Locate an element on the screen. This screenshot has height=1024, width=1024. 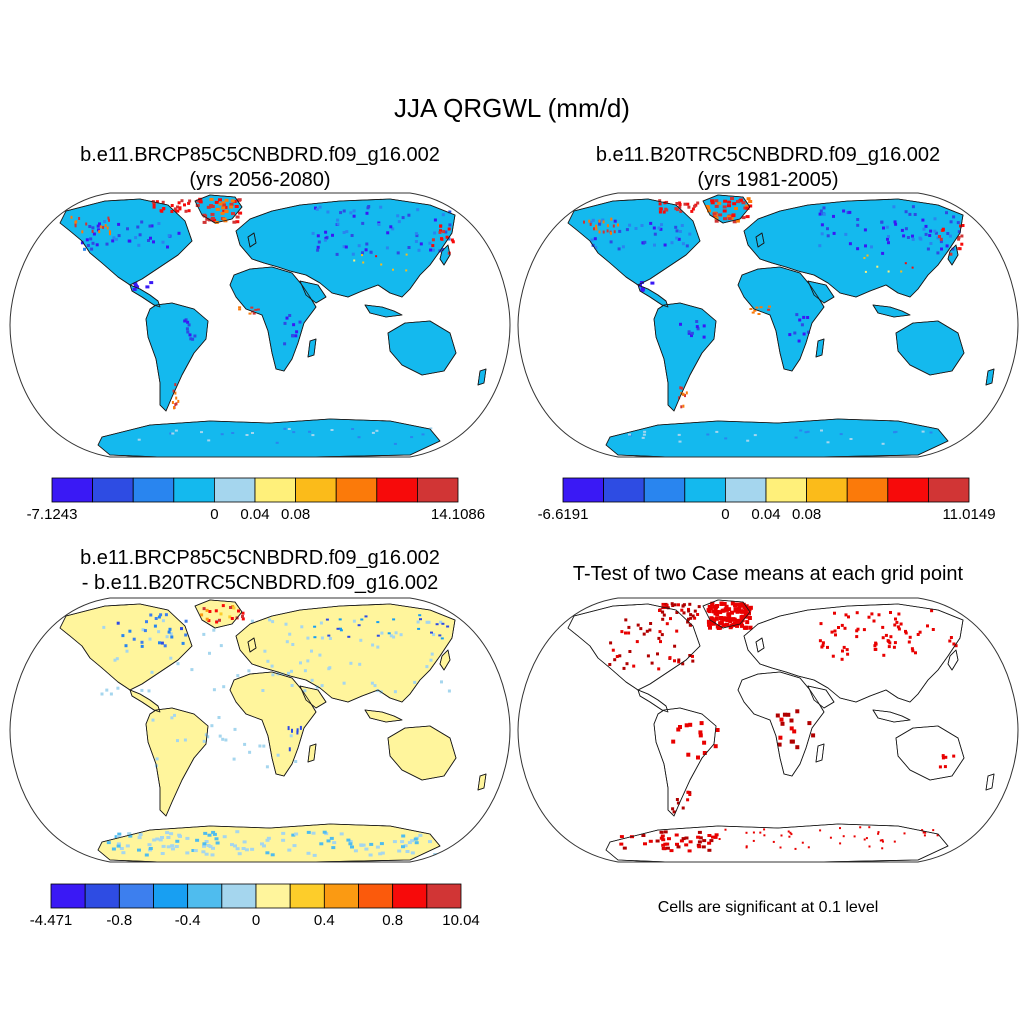
panel-2-title-line2: (yrs 1981-2005) is located at coordinates (768, 180).